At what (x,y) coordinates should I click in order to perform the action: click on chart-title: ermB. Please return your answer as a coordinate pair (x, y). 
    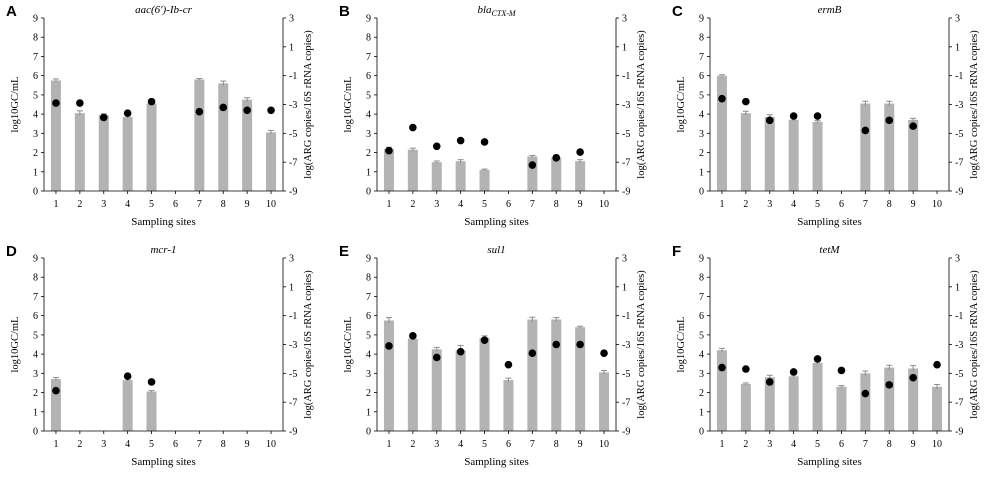
    Looking at the image, I should click on (830, 10).